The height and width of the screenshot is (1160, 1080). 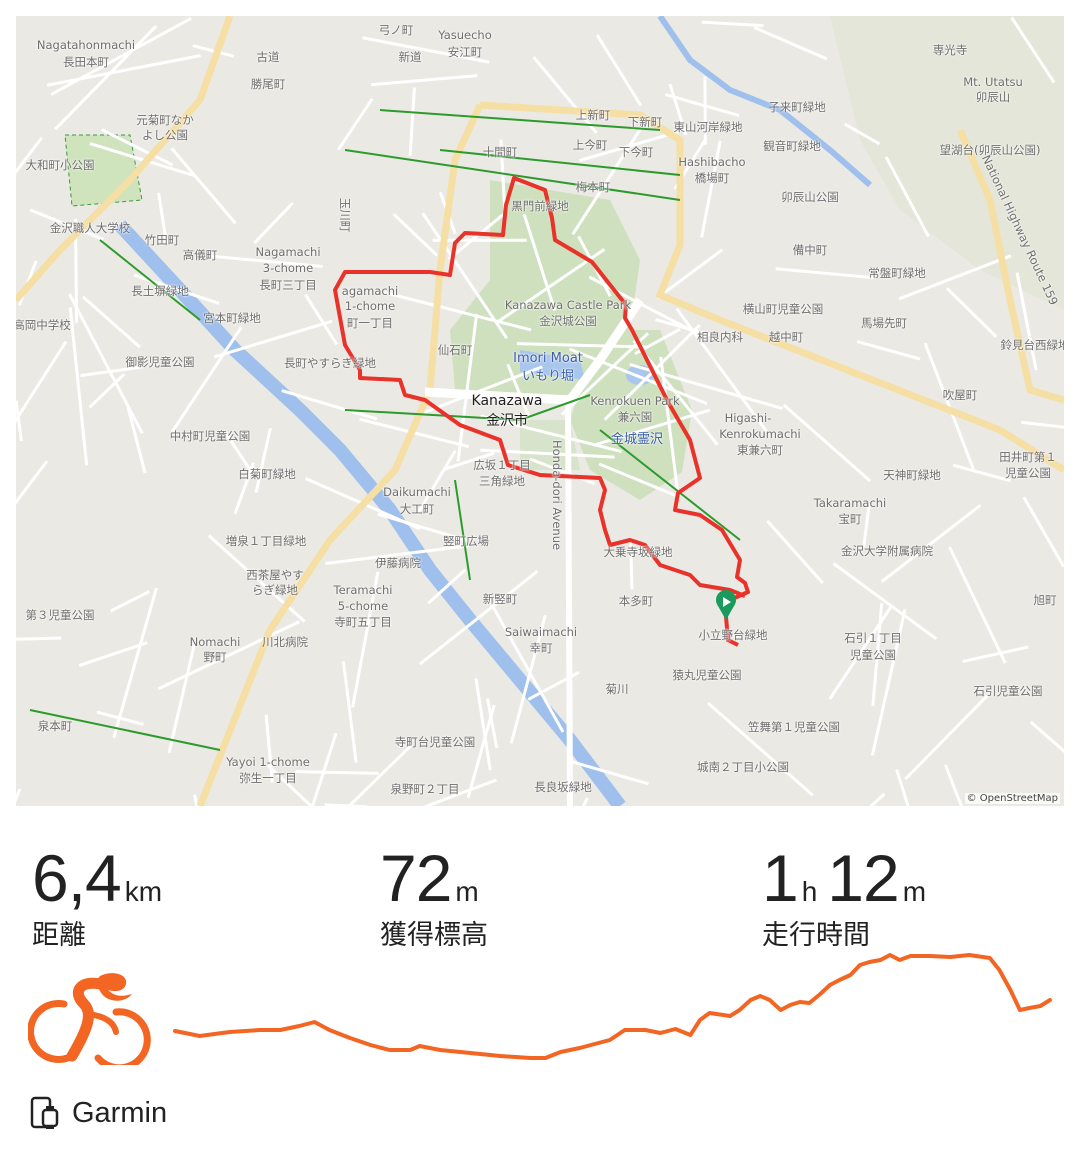 I want to click on map-label: 1-chome, so click(x=370, y=306).